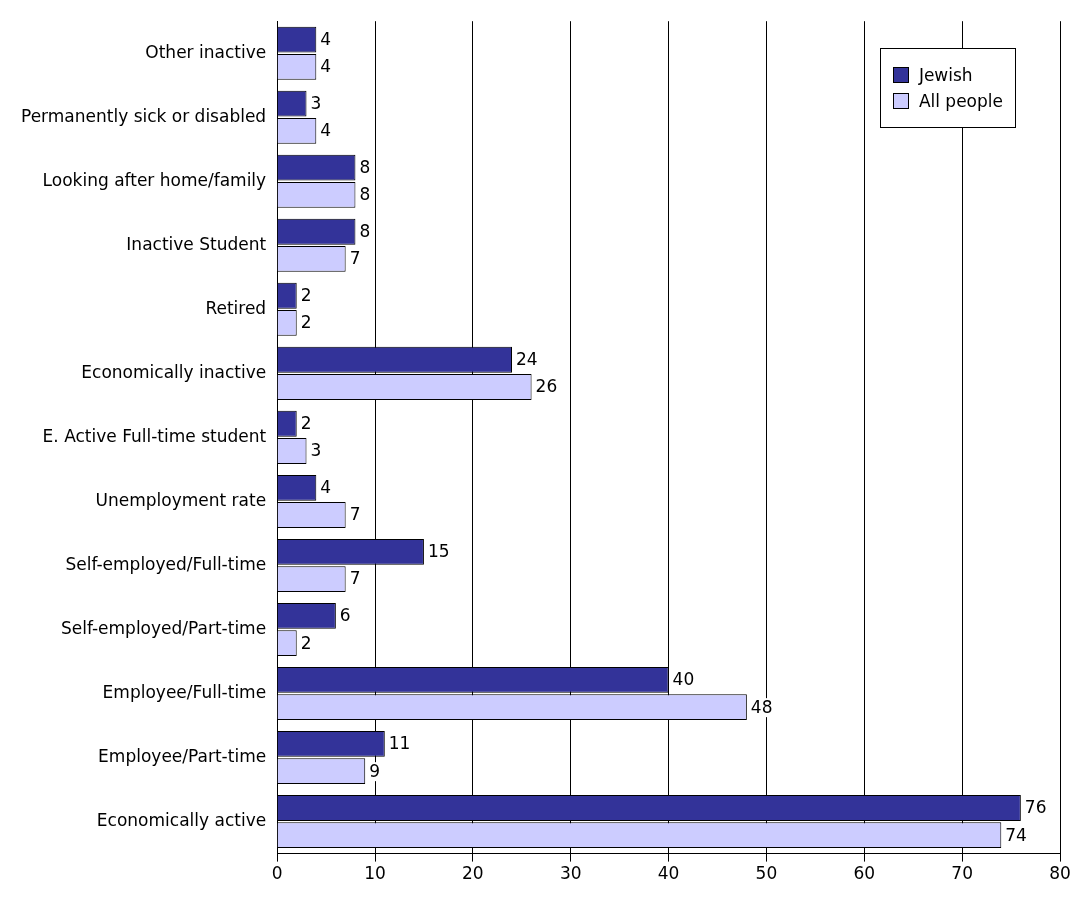 The height and width of the screenshot is (898, 1088). Describe the element at coordinates (473, 873) in the screenshot. I see `x-tick-label: 20` at that location.